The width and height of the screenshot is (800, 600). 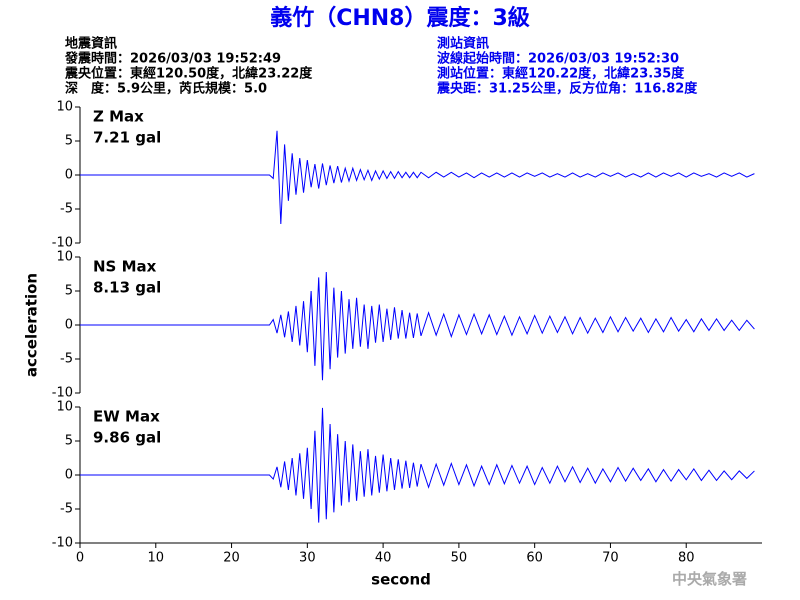 What do you see at coordinates (127, 288) in the screenshot?
I see `annotation: 8.13 gal` at bounding box center [127, 288].